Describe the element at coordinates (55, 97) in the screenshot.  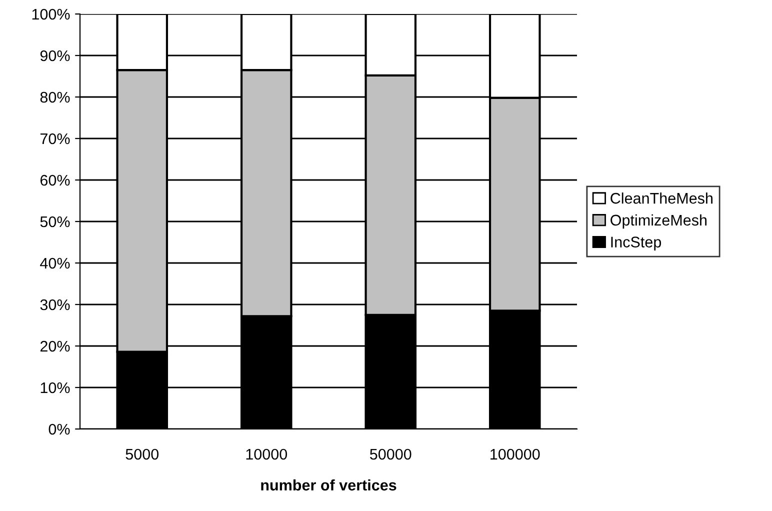
I see `y-tick-label: 80%` at that location.